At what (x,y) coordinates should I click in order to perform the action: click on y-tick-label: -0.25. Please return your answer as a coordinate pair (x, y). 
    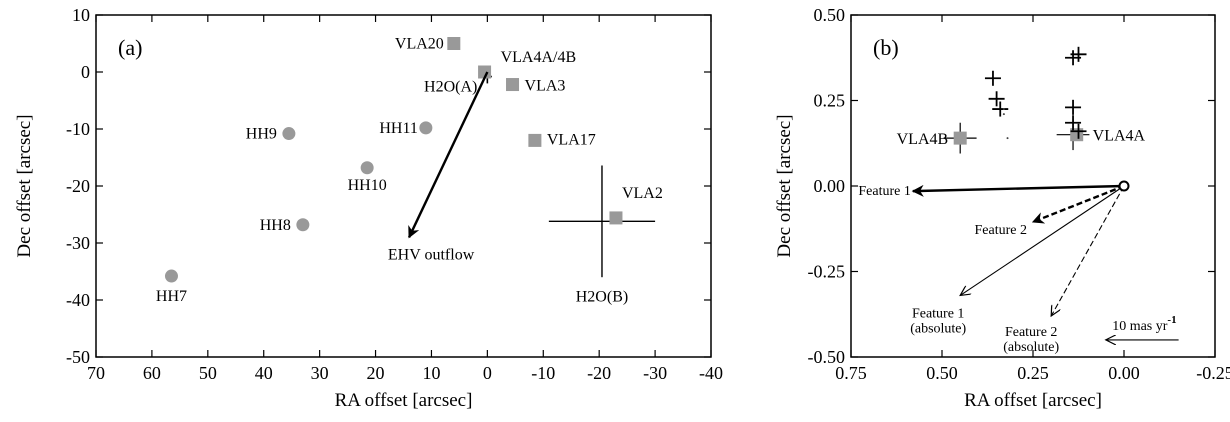
    Looking at the image, I should click on (827, 272).